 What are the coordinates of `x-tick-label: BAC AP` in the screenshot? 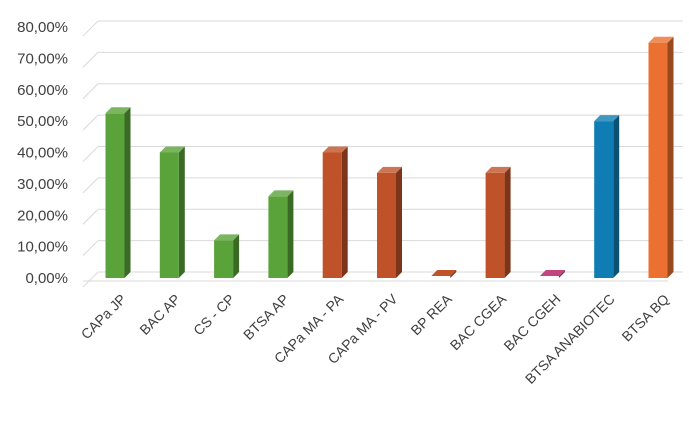 It's located at (159, 314).